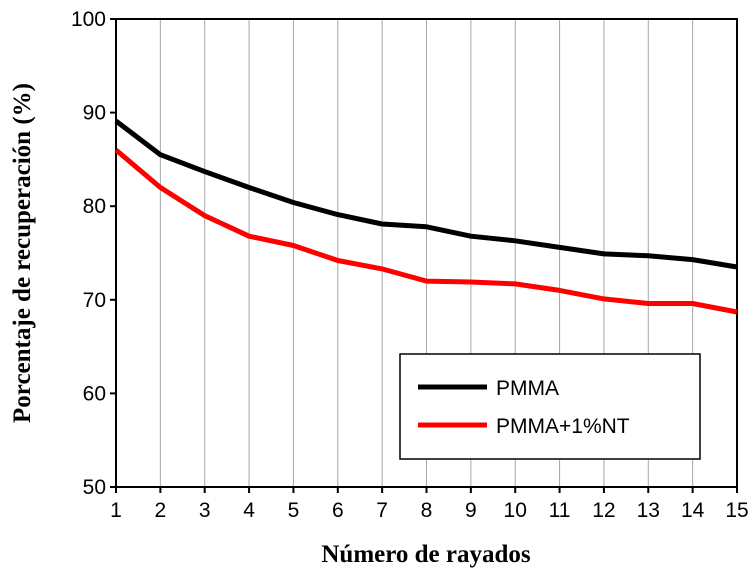  I want to click on legend-box, so click(550, 406).